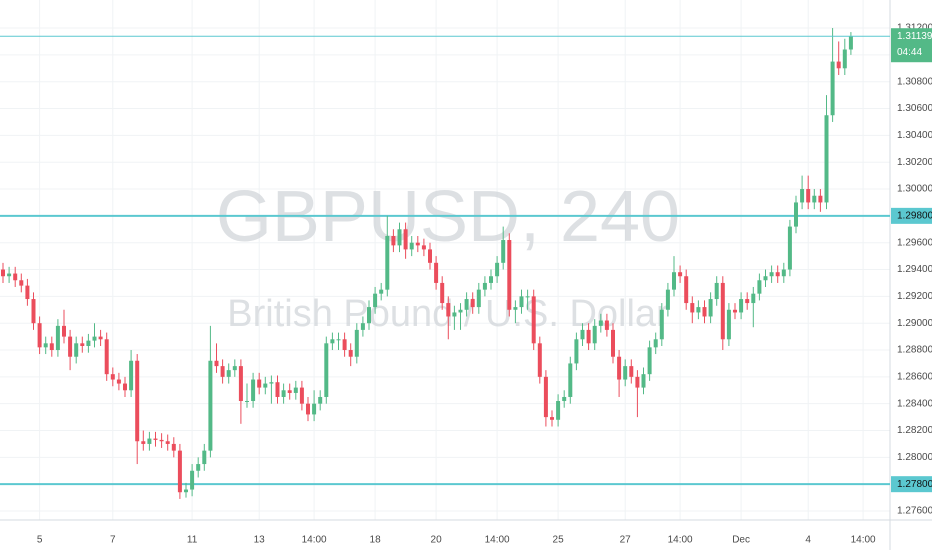  What do you see at coordinates (914, 269) in the screenshot?
I see `y-tick-label: 1.29400` at bounding box center [914, 269].